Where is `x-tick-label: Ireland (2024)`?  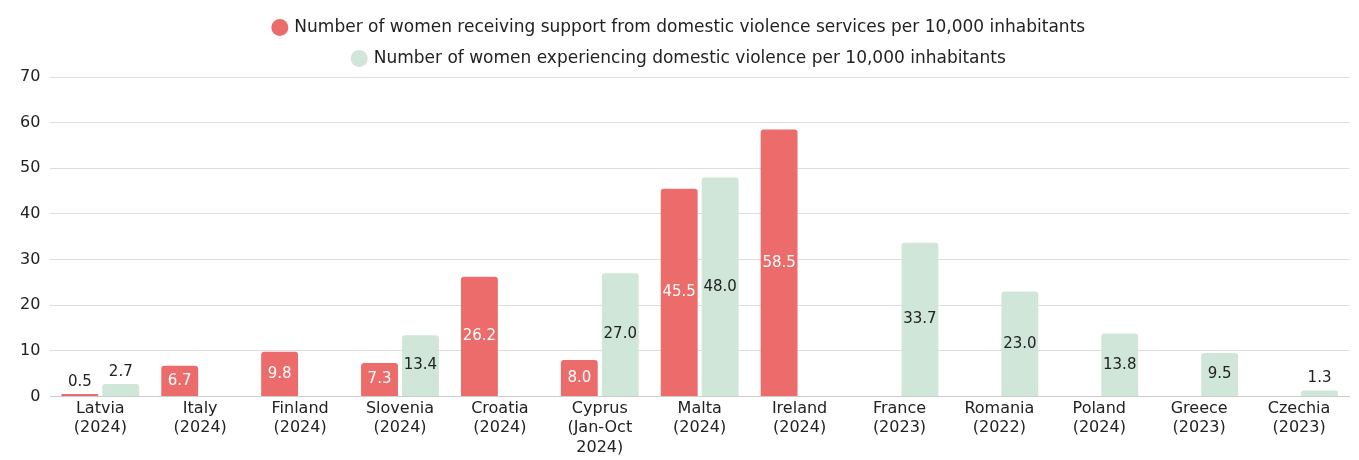
x-tick-label: Ireland (2024) is located at coordinates (799, 417).